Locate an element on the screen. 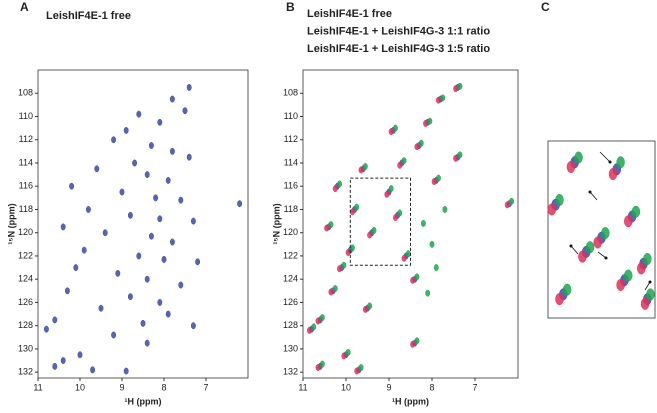 This screenshot has width=657, height=413. x-tick-label: 10 is located at coordinates (80, 387).